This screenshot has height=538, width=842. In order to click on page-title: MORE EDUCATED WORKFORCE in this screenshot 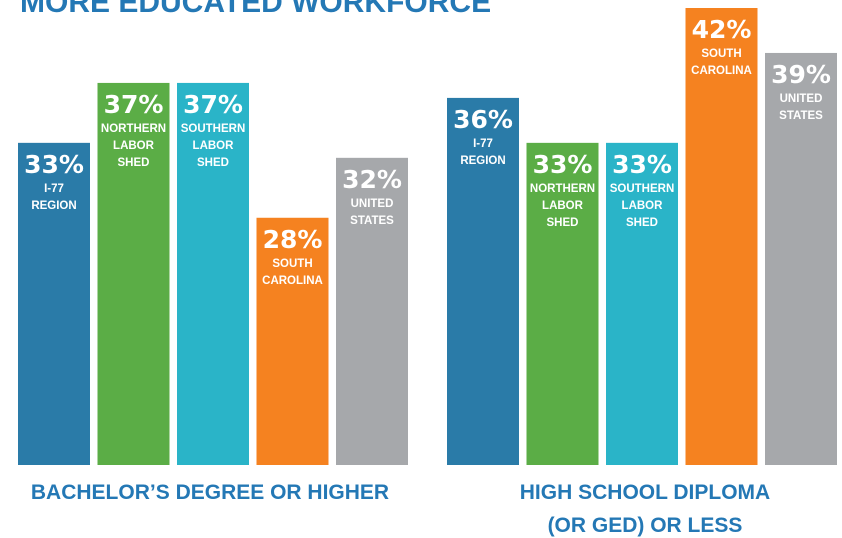, I will do `click(255, 9)`.